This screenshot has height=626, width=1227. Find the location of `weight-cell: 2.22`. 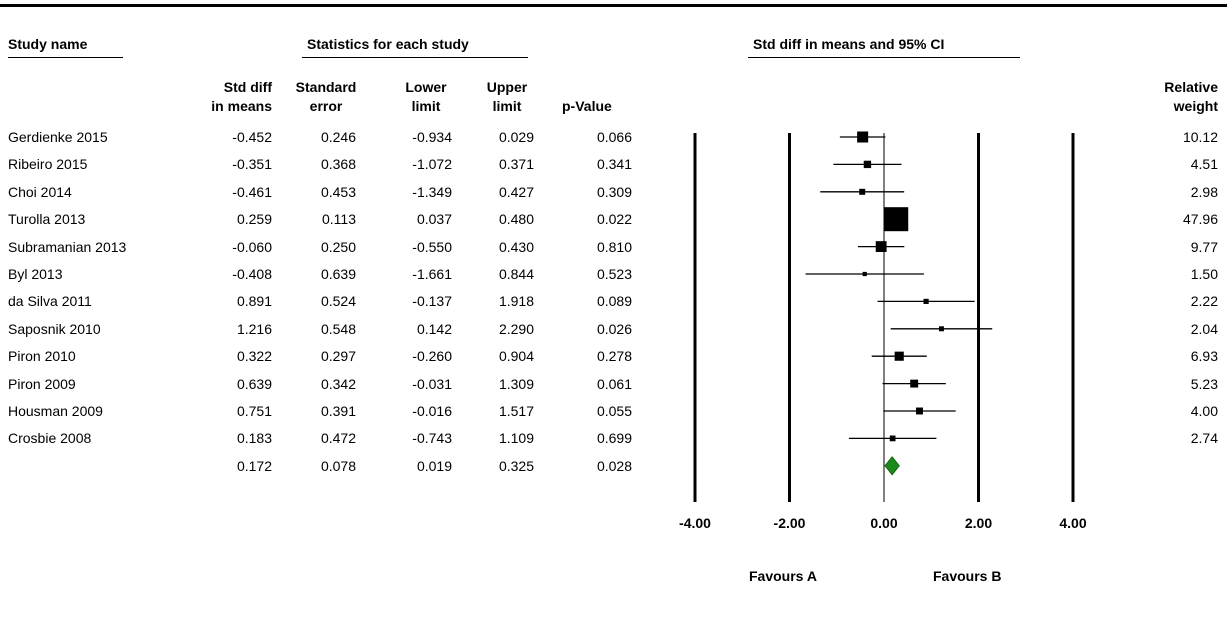

weight-cell: 2.22 is located at coordinates (1204, 301).